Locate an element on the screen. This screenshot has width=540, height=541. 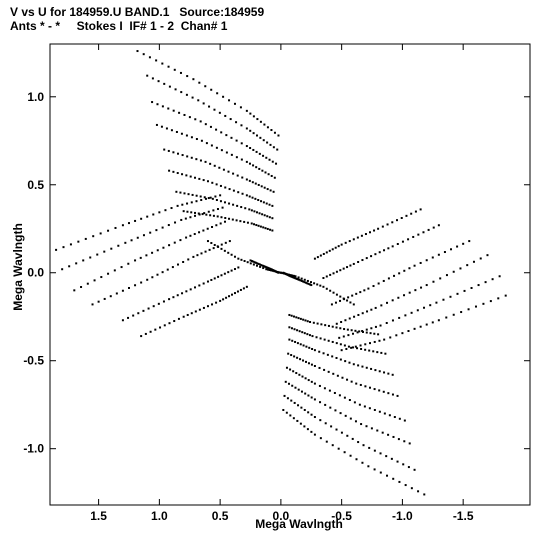
x-tick-label: -0.5 is located at coordinates (341, 516).